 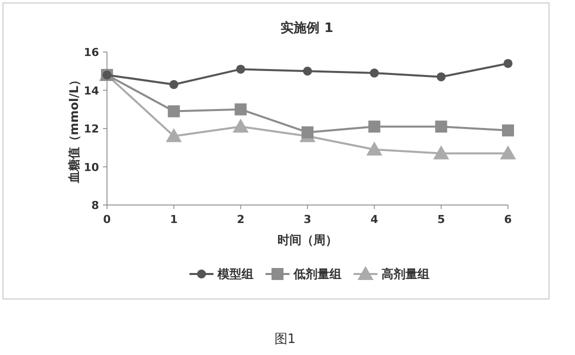 I want to click on x-tick-label: 5, so click(x=441, y=219).